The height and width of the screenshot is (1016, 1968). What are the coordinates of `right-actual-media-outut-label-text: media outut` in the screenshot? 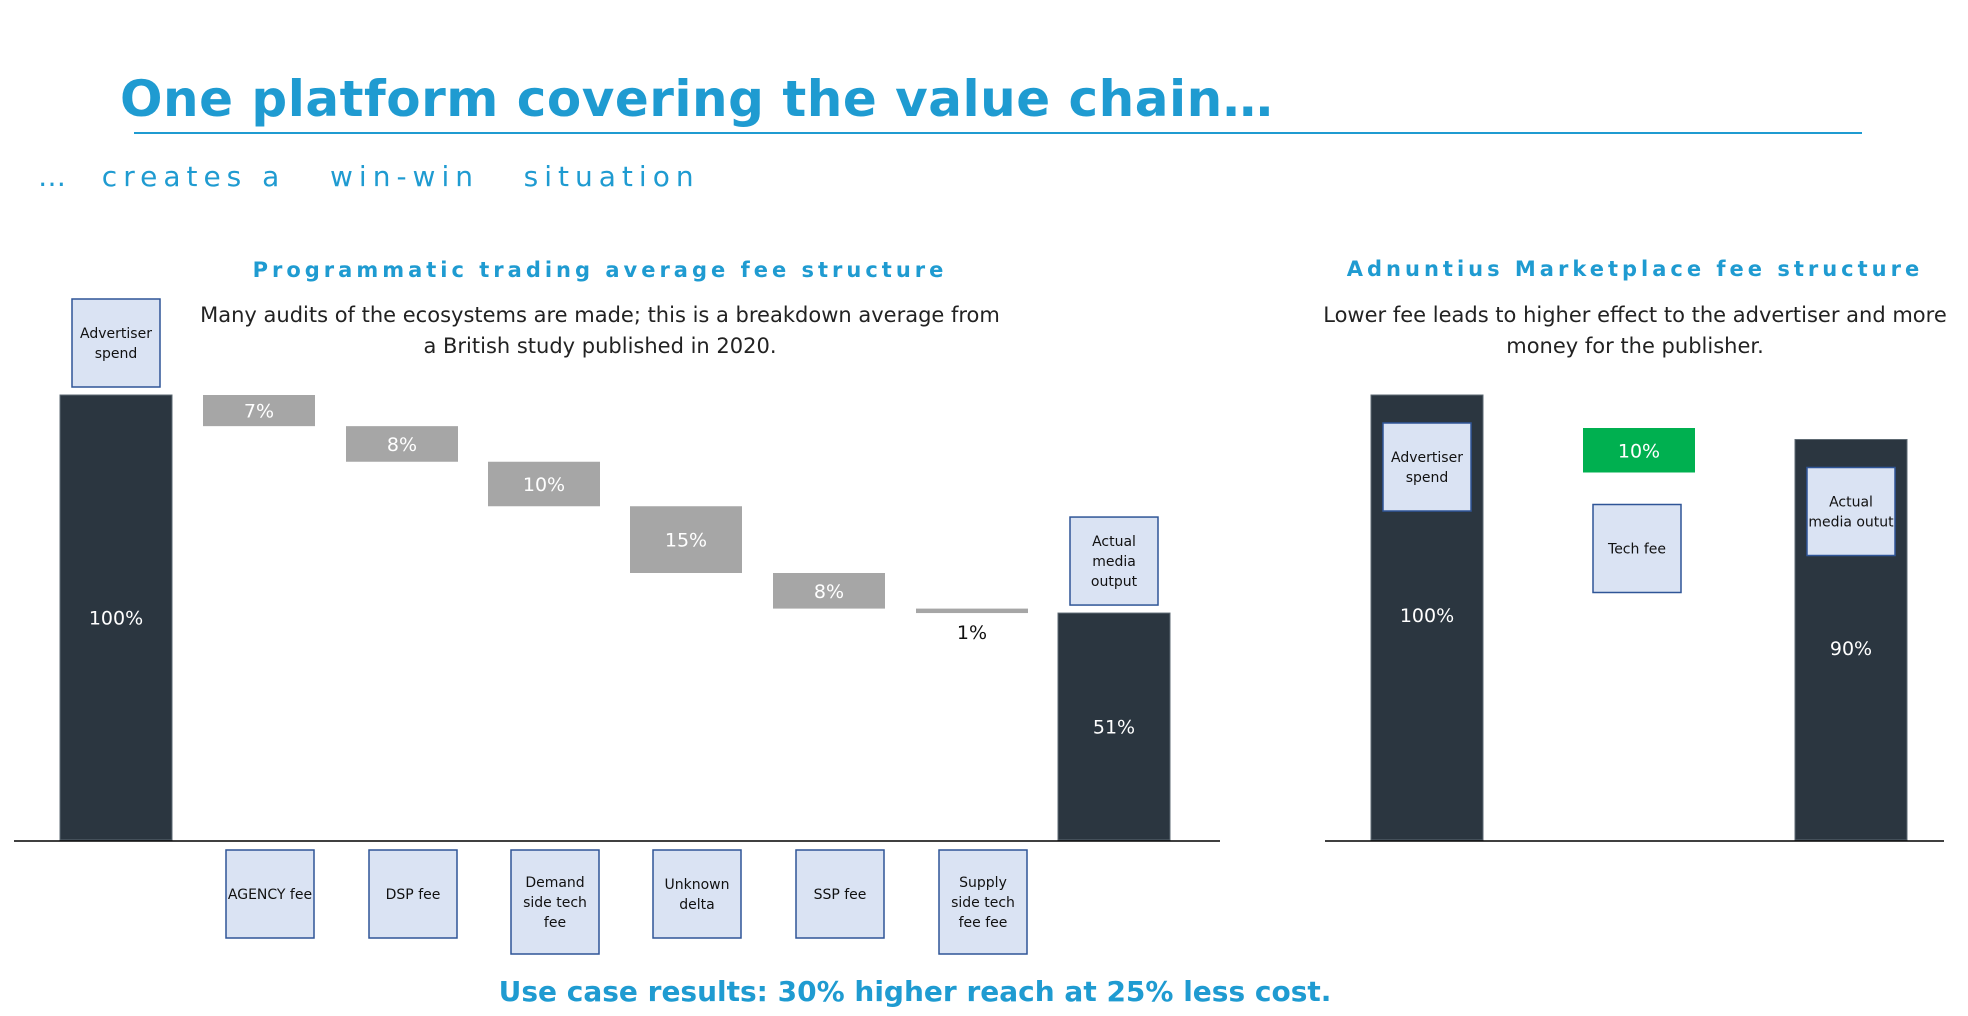 It's located at (1851, 523).